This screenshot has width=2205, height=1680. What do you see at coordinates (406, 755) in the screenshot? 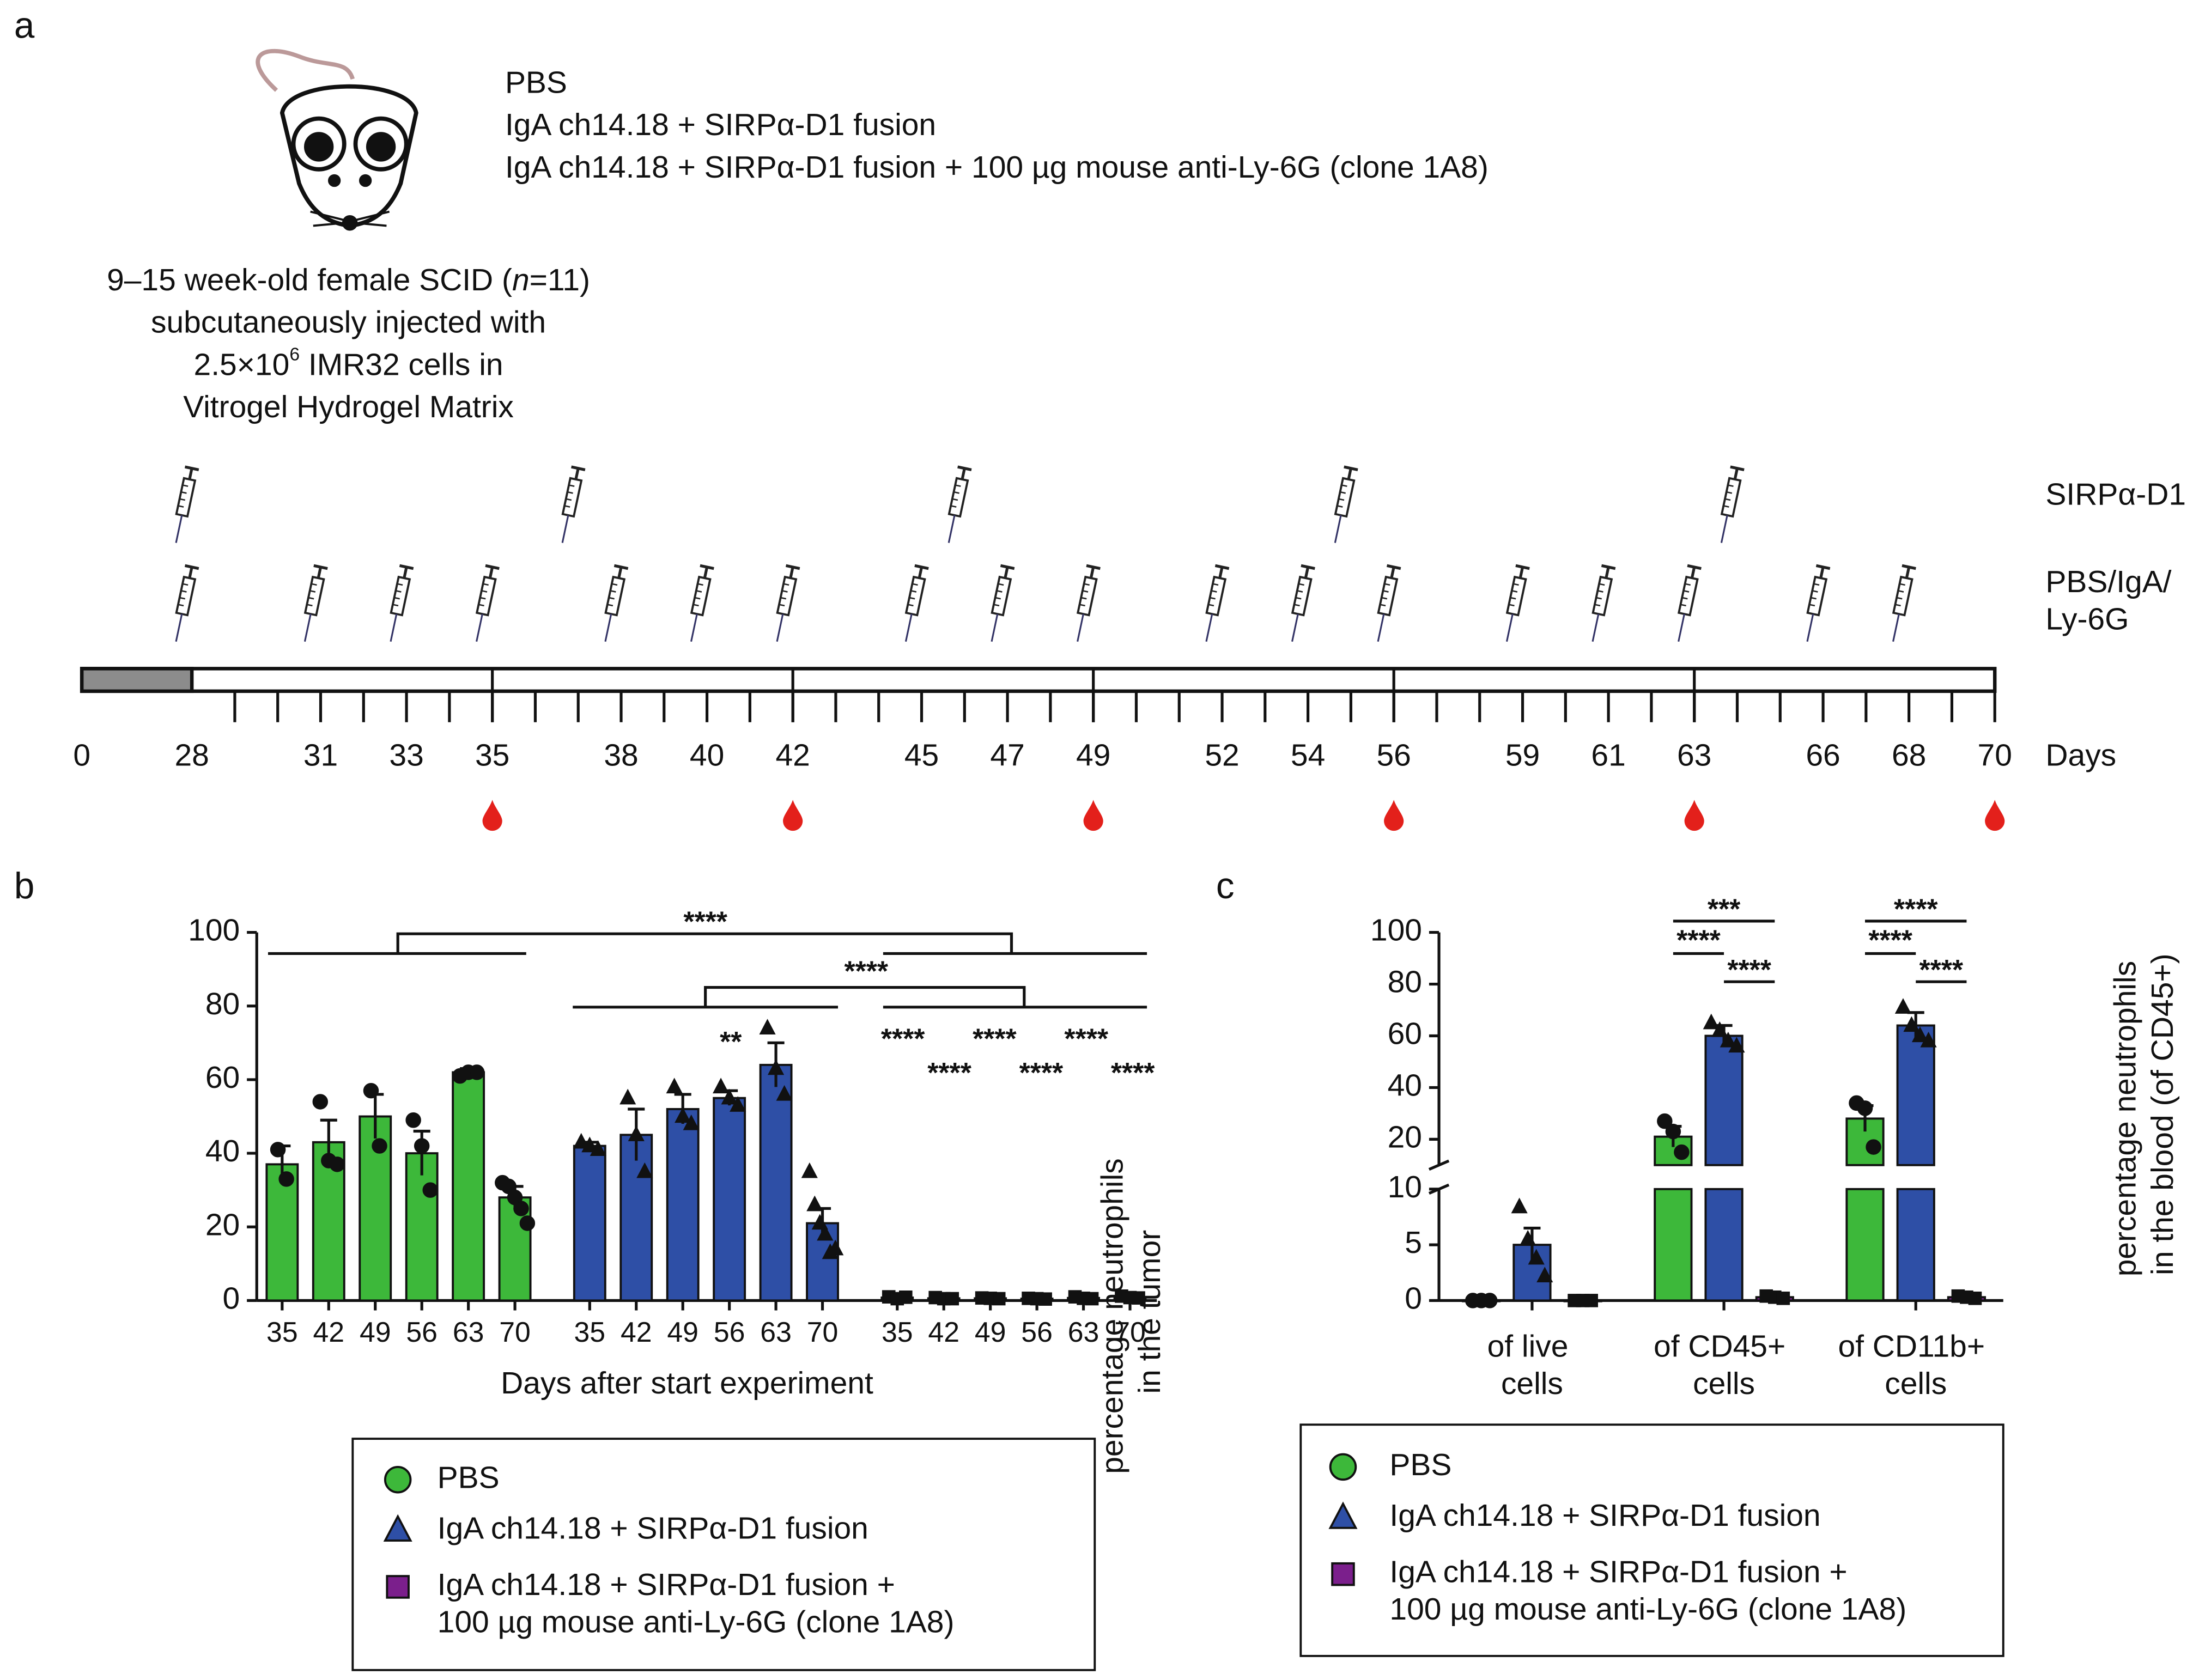
I see `day-tick-label: 33` at bounding box center [406, 755].